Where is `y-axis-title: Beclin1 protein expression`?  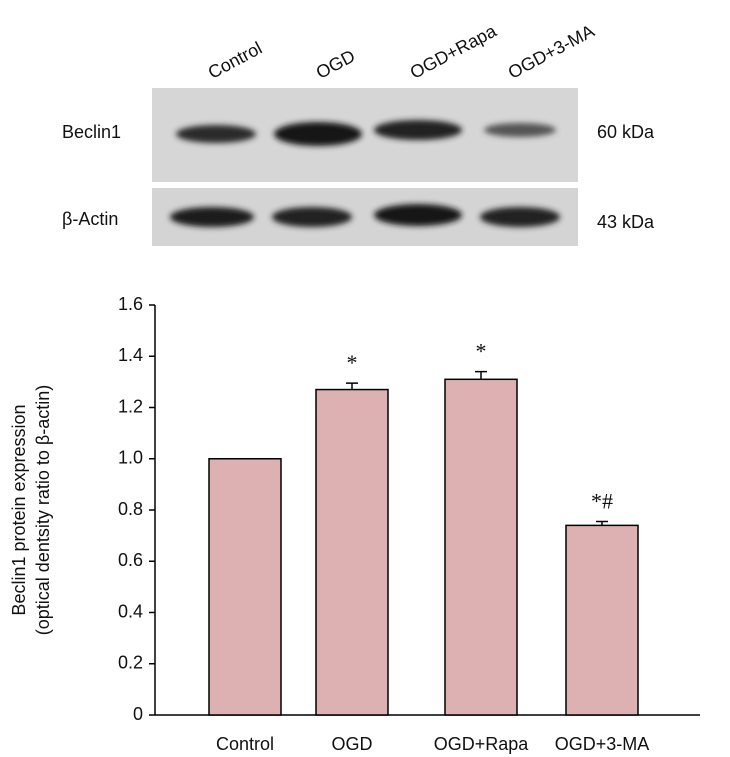
y-axis-title: Beclin1 protein expression is located at coordinates (19, 509).